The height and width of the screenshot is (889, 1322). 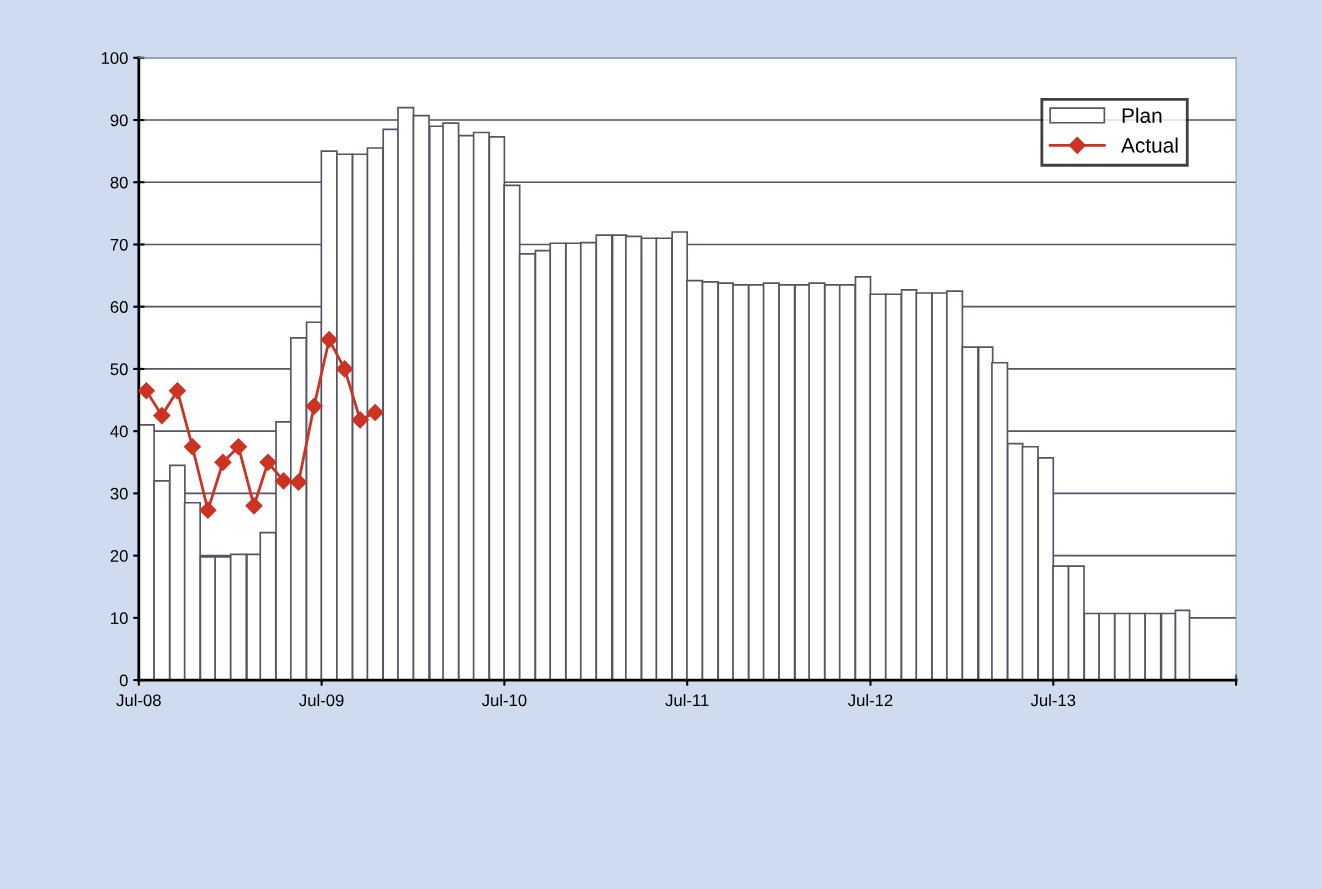 I want to click on y-tick-label: 10, so click(x=119, y=618).